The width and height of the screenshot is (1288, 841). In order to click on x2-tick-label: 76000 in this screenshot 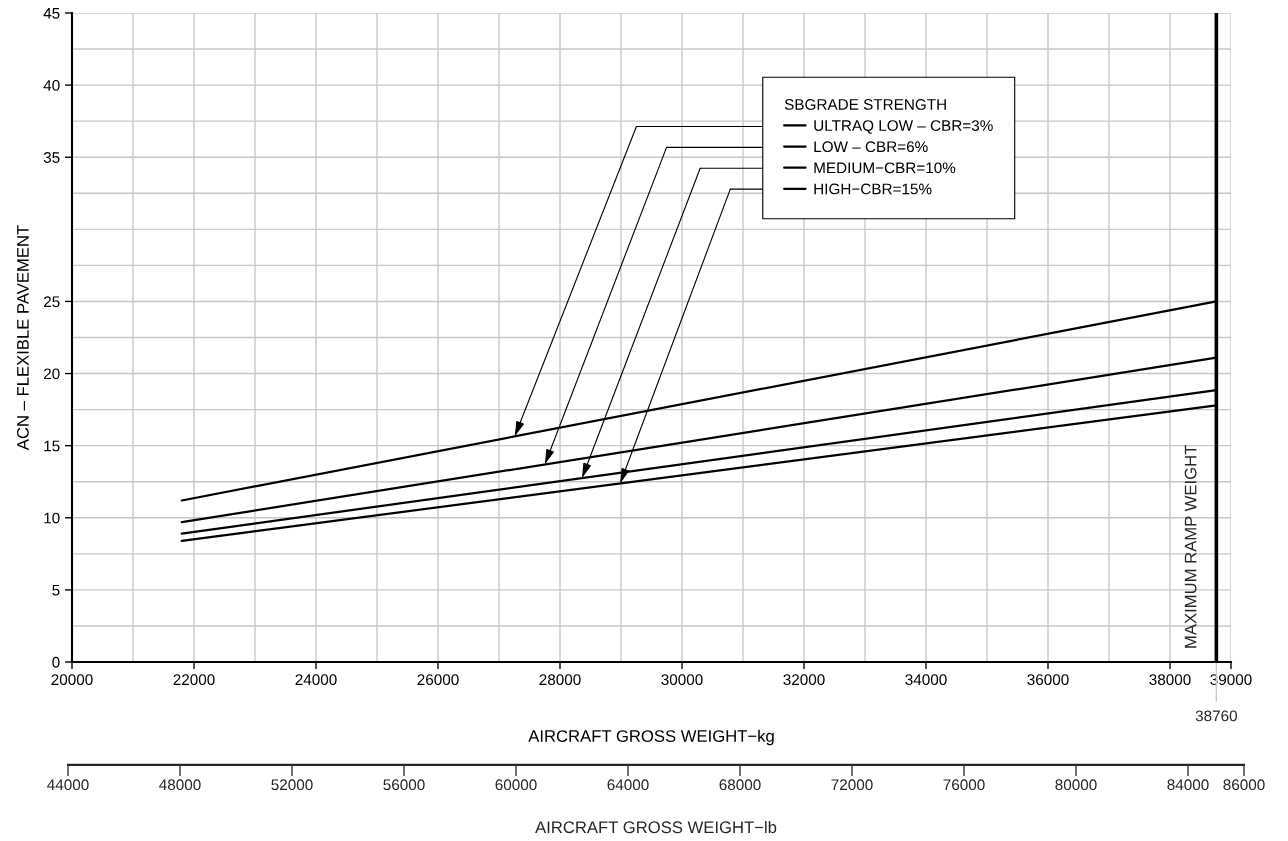, I will do `click(964, 785)`.